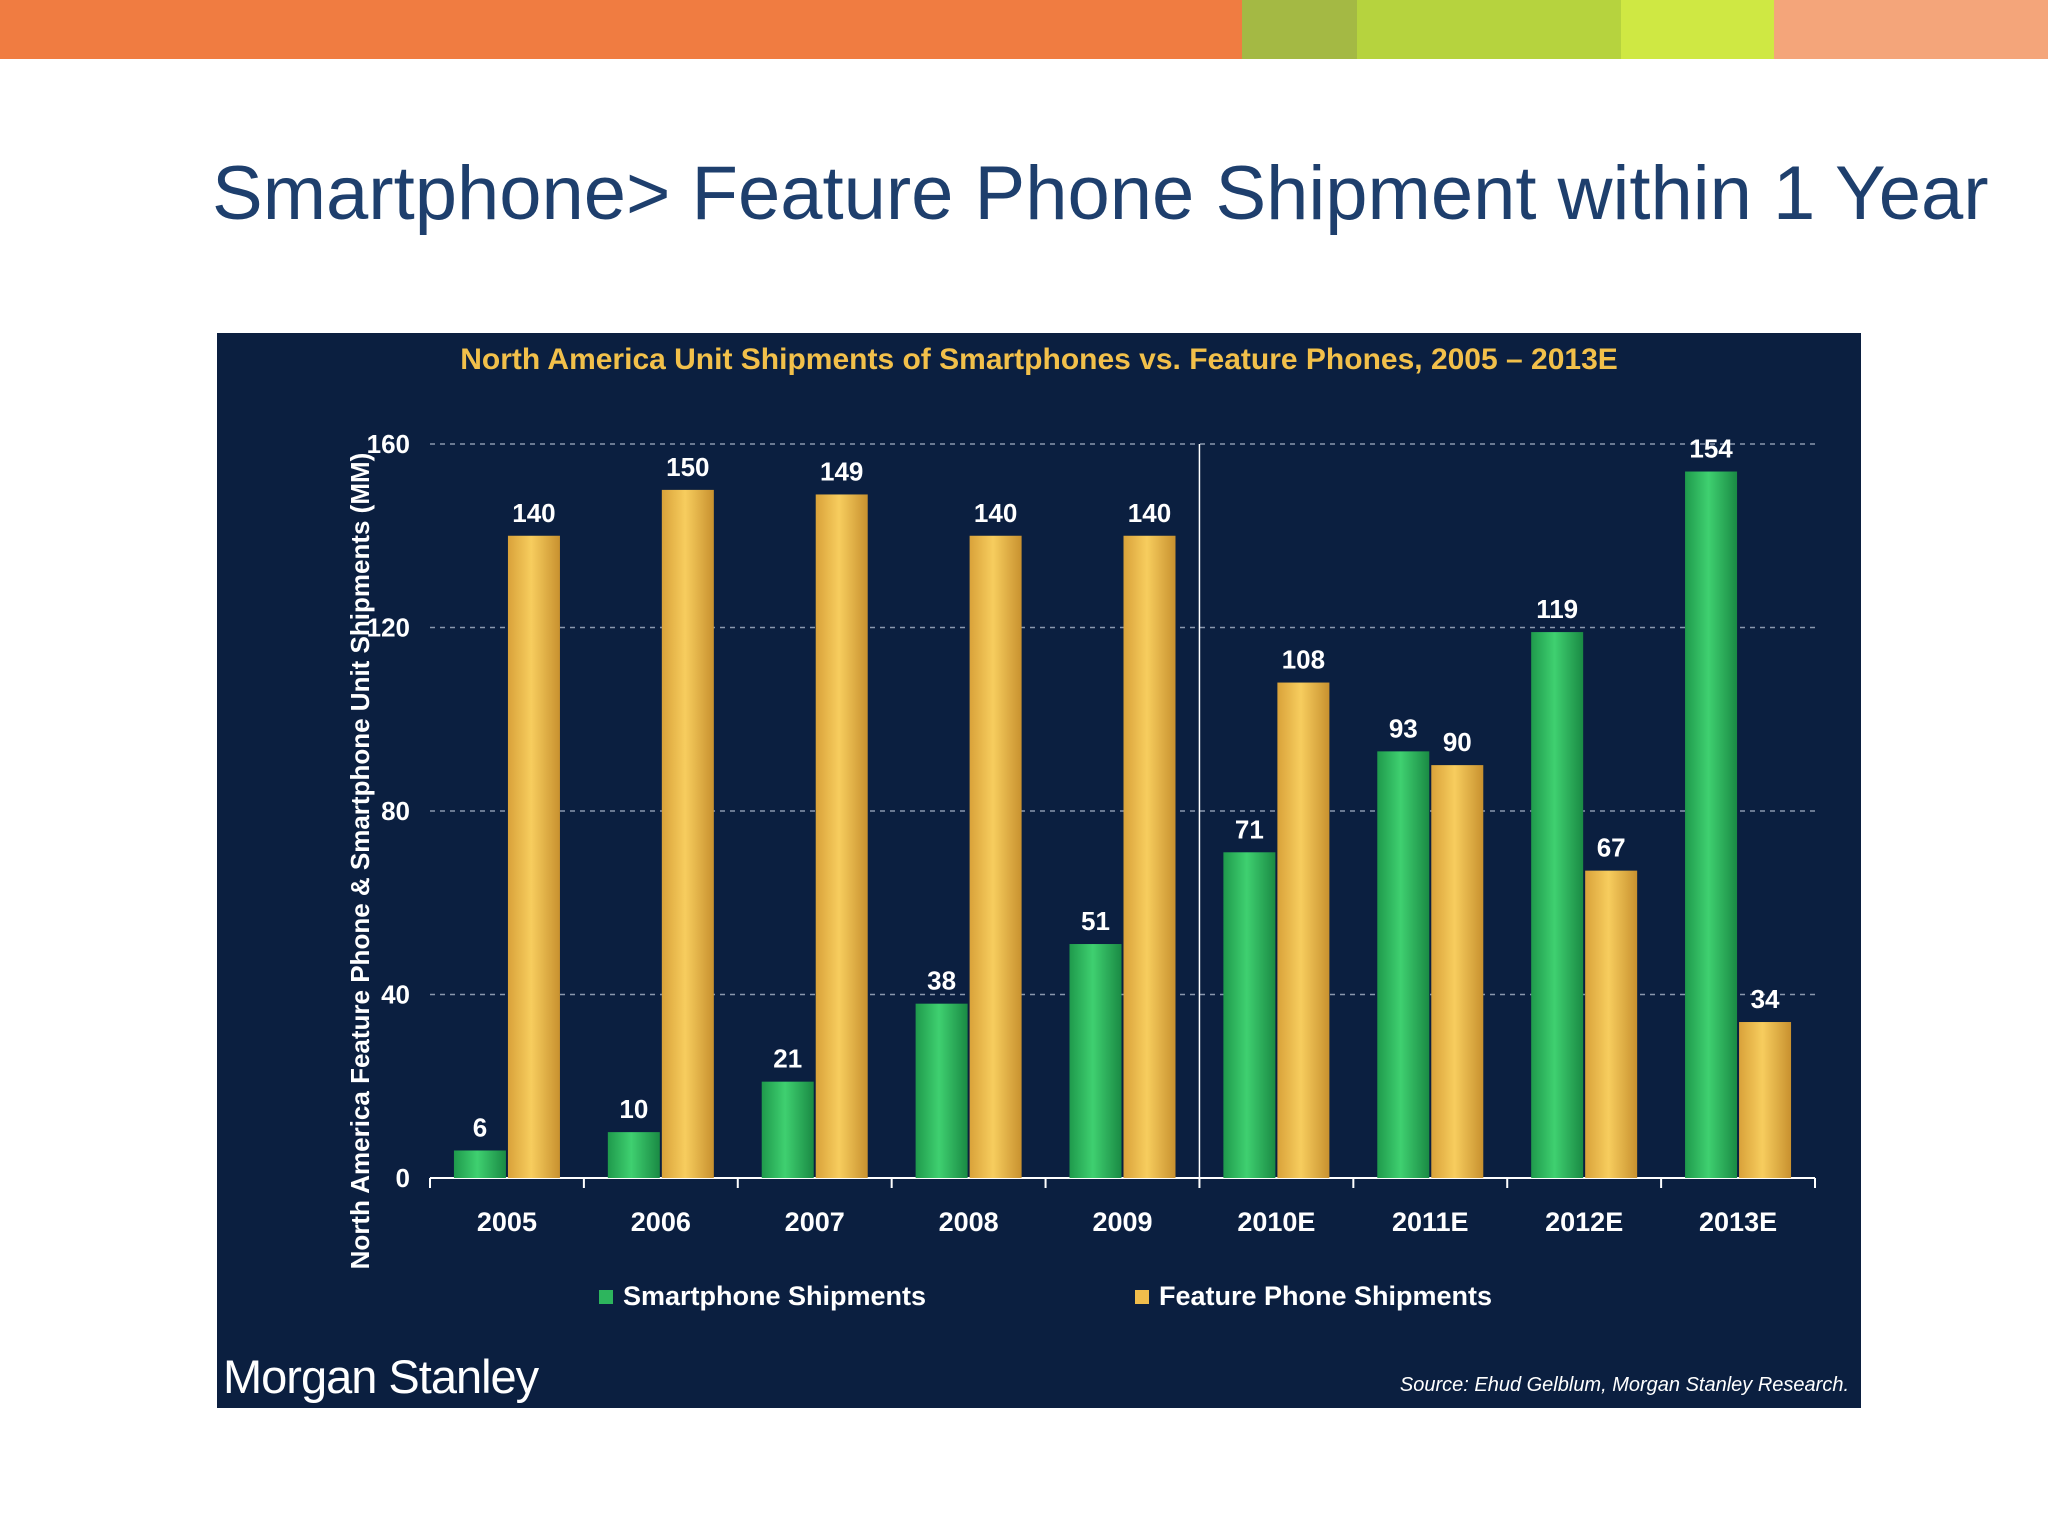 This screenshot has width=2048, height=1536. What do you see at coordinates (661, 1222) in the screenshot?
I see `x-tick-label: 2006` at bounding box center [661, 1222].